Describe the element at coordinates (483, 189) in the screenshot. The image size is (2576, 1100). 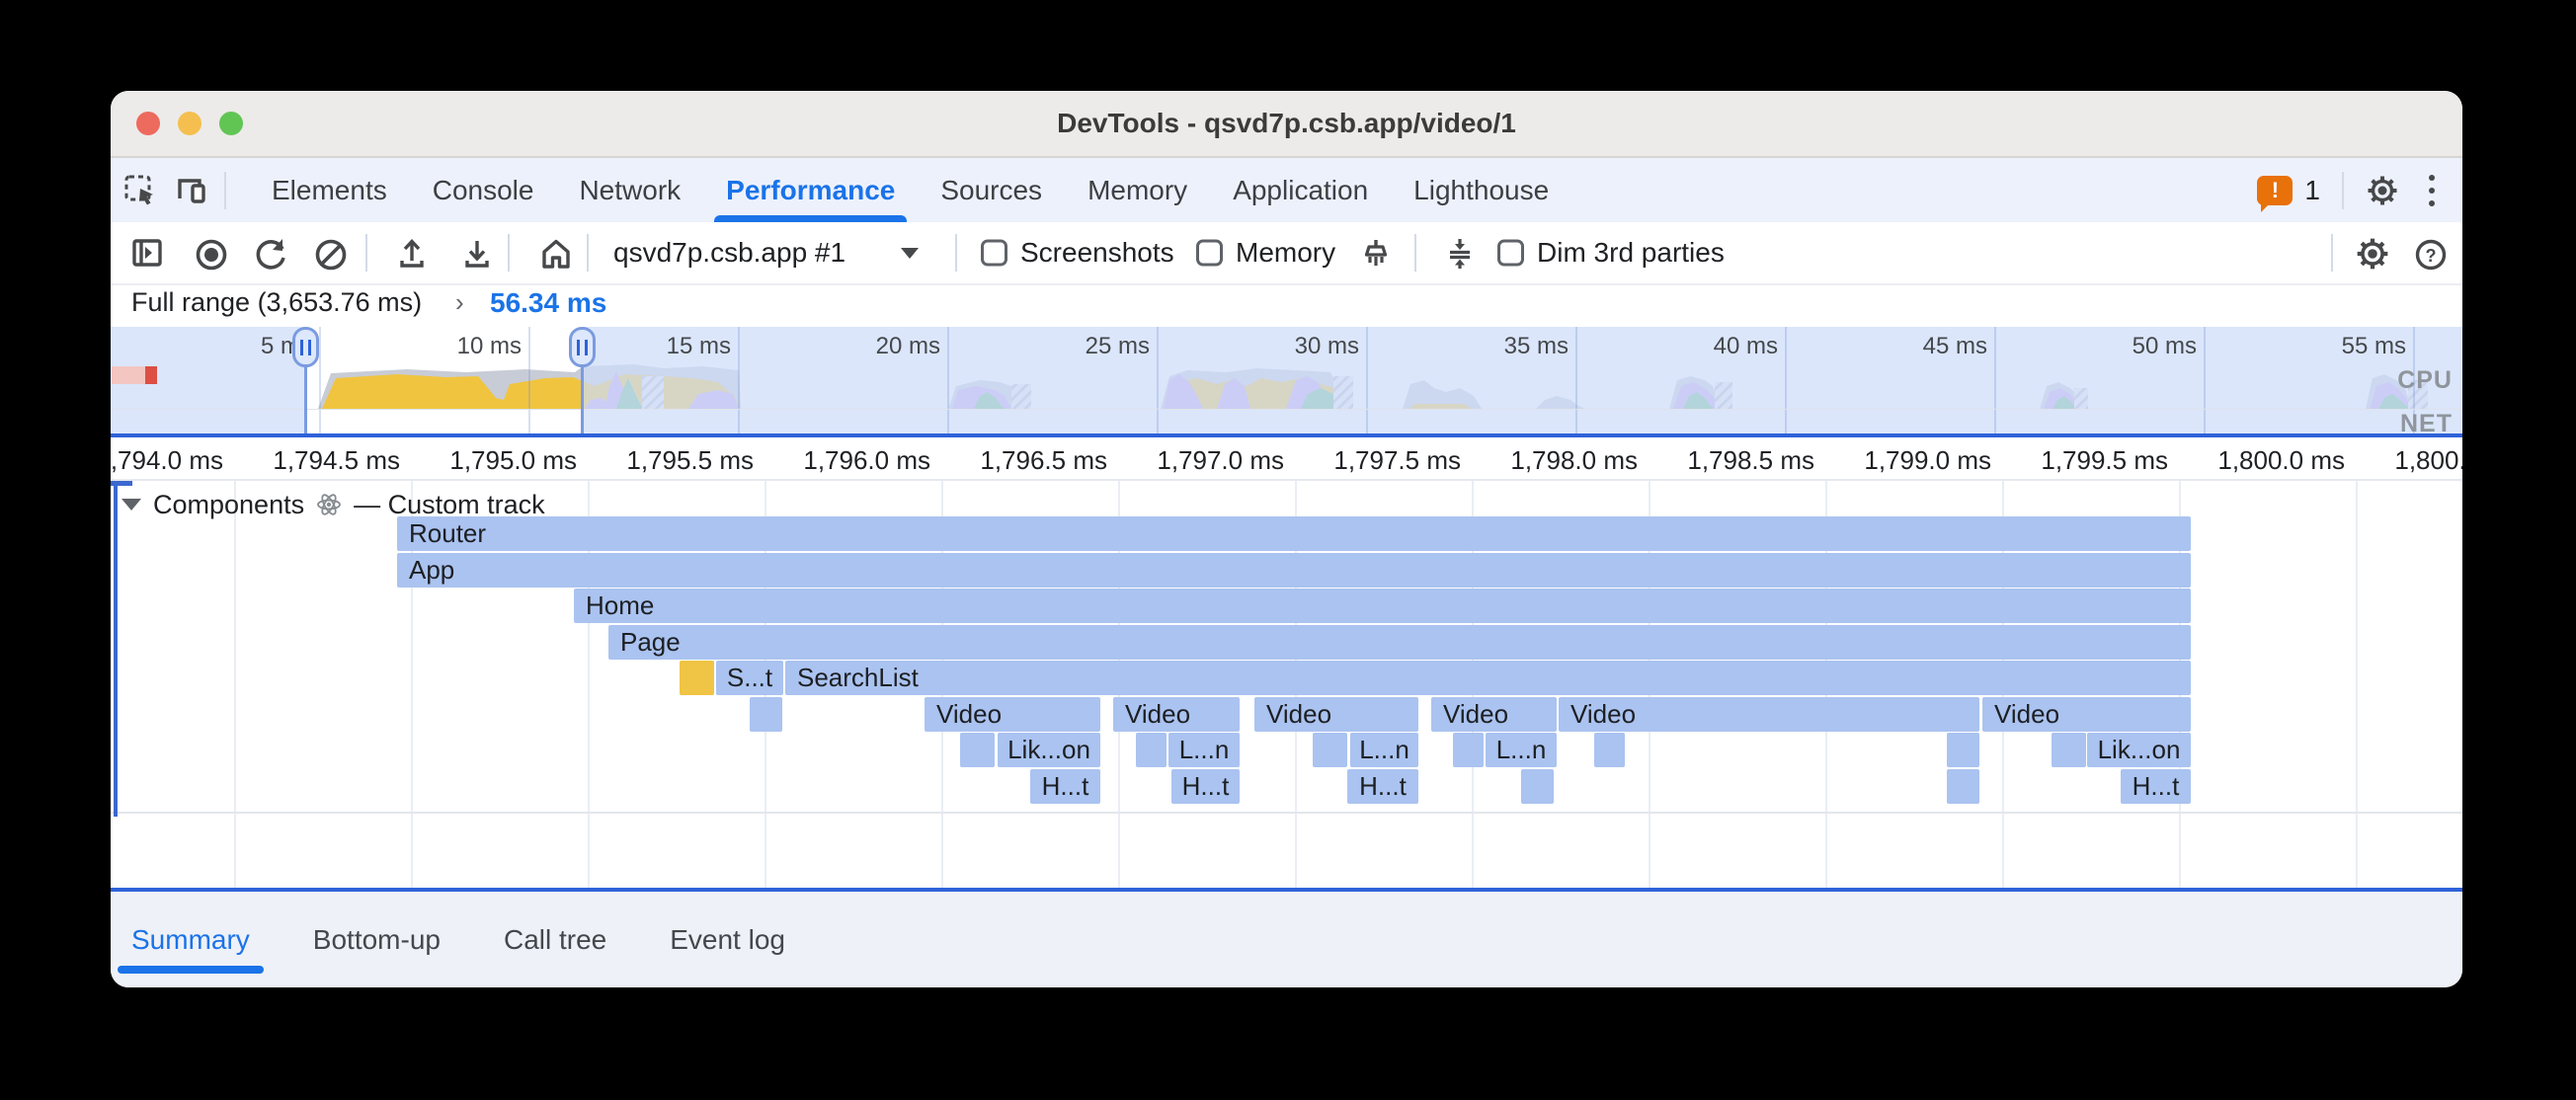
I see `tab-console: Console` at that location.